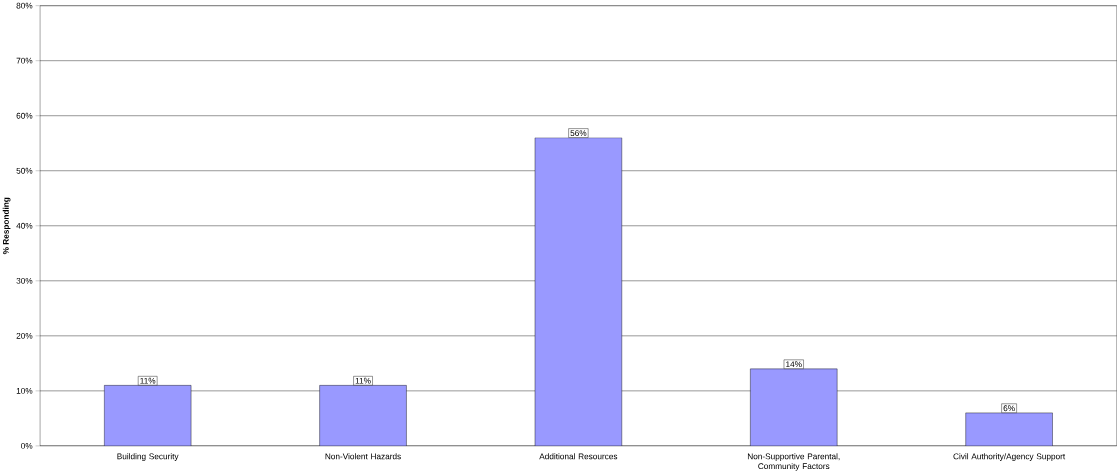 Image resolution: width=1117 pixels, height=473 pixels. What do you see at coordinates (27, 445) in the screenshot?
I see `y-tick-label: 0%` at bounding box center [27, 445].